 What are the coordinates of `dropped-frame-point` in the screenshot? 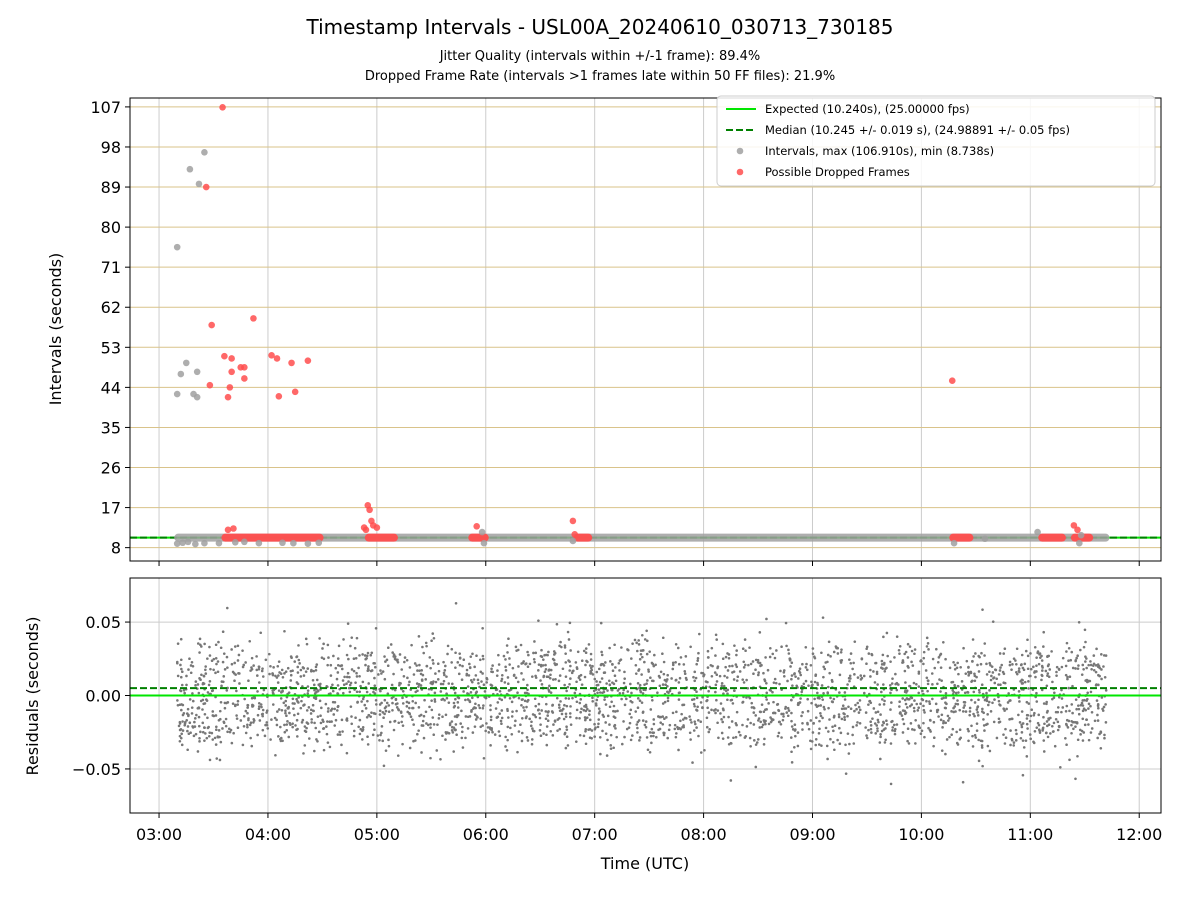 It's located at (231, 372).